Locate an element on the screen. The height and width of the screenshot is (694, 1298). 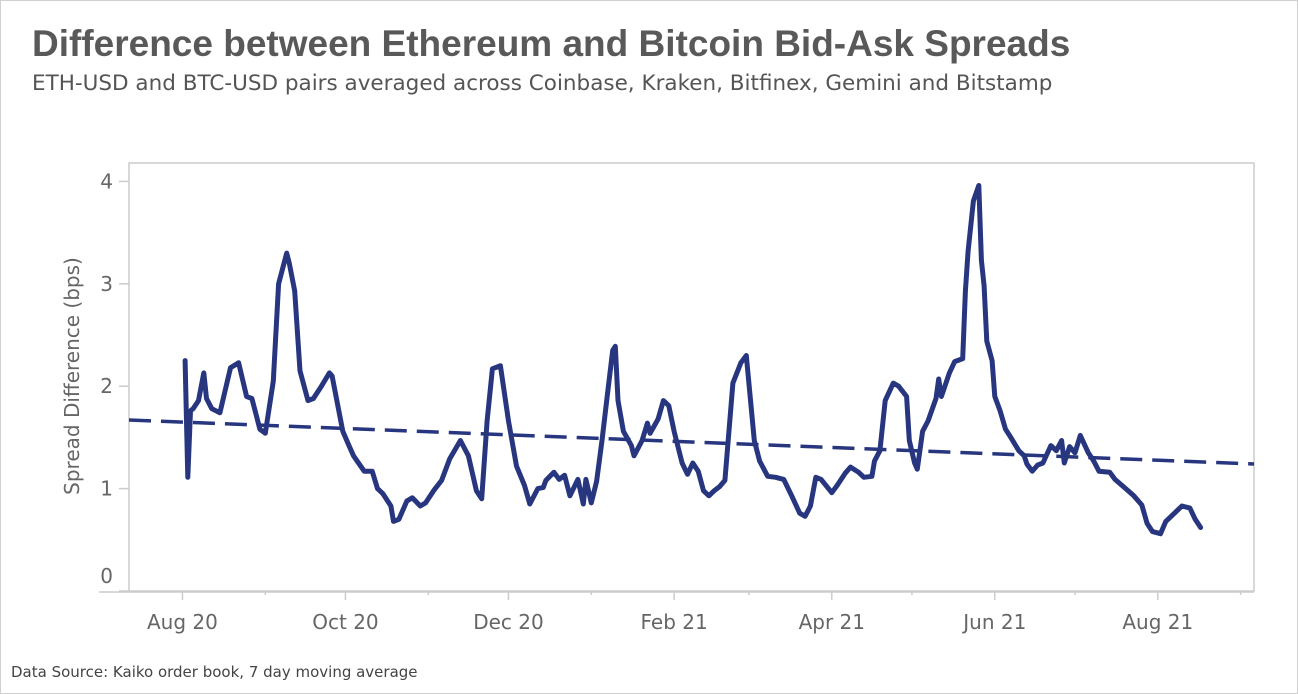
x-tick-label: Aug 20 is located at coordinates (182, 622).